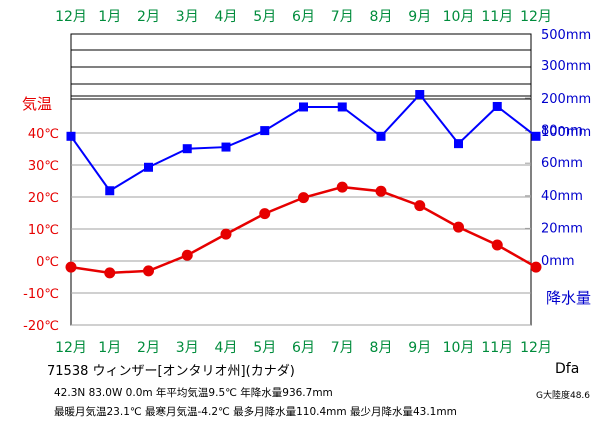 The width and height of the screenshot is (611, 425). Describe the element at coordinates (47, 262) in the screenshot. I see `temperature-tick-label: 0℃` at that location.